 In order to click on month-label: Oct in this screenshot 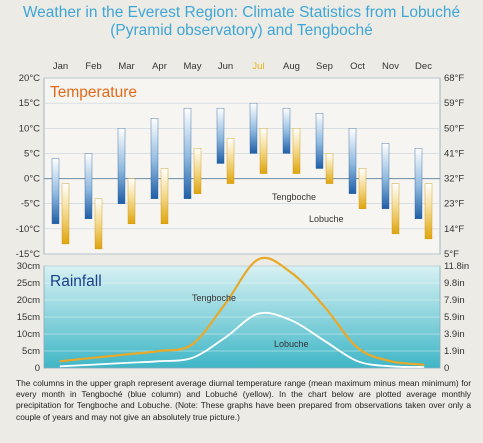, I will do `click(357, 66)`.